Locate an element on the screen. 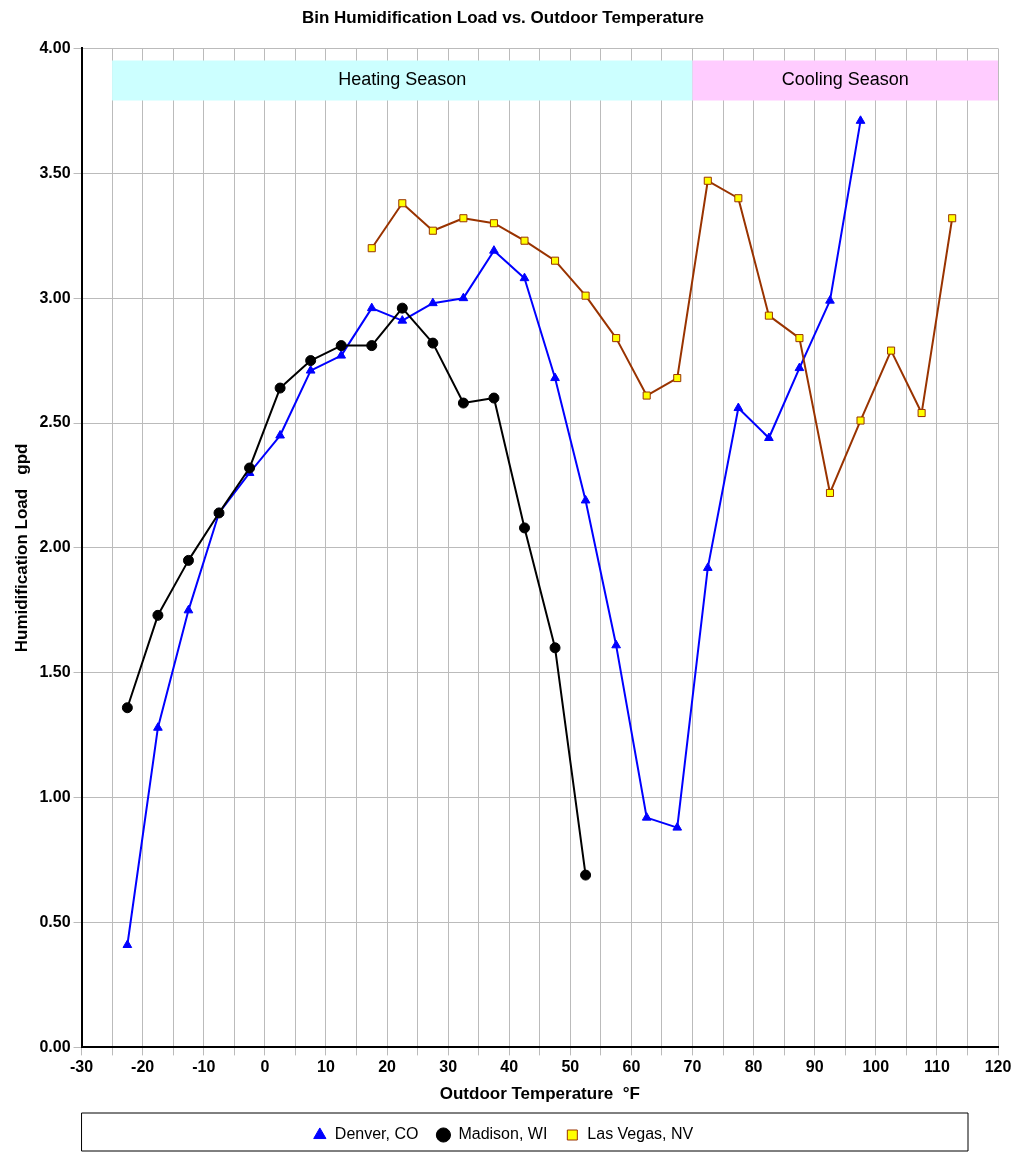 Image resolution: width=1027 pixels, height=1165 pixels. x-tick-label: 110 is located at coordinates (937, 1067).